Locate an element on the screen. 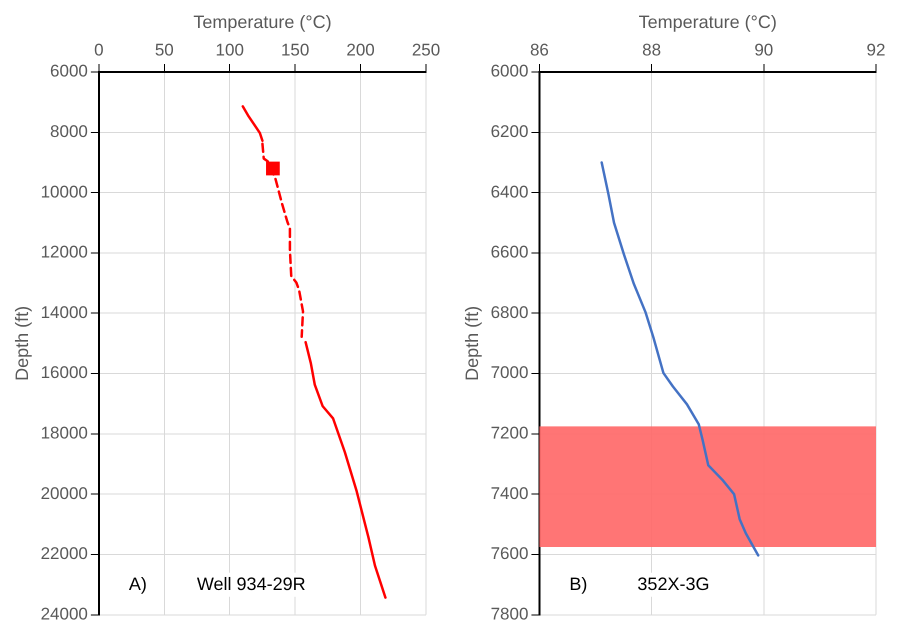 The height and width of the screenshot is (637, 912). x-tick-label: 90 is located at coordinates (764, 50).